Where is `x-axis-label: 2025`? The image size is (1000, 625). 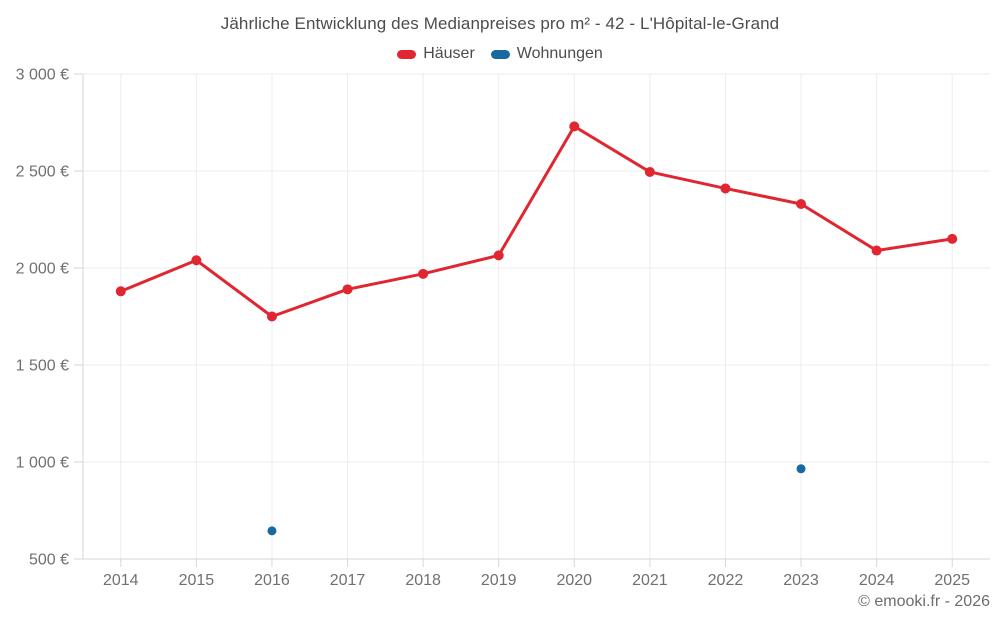 x-axis-label: 2025 is located at coordinates (952, 580).